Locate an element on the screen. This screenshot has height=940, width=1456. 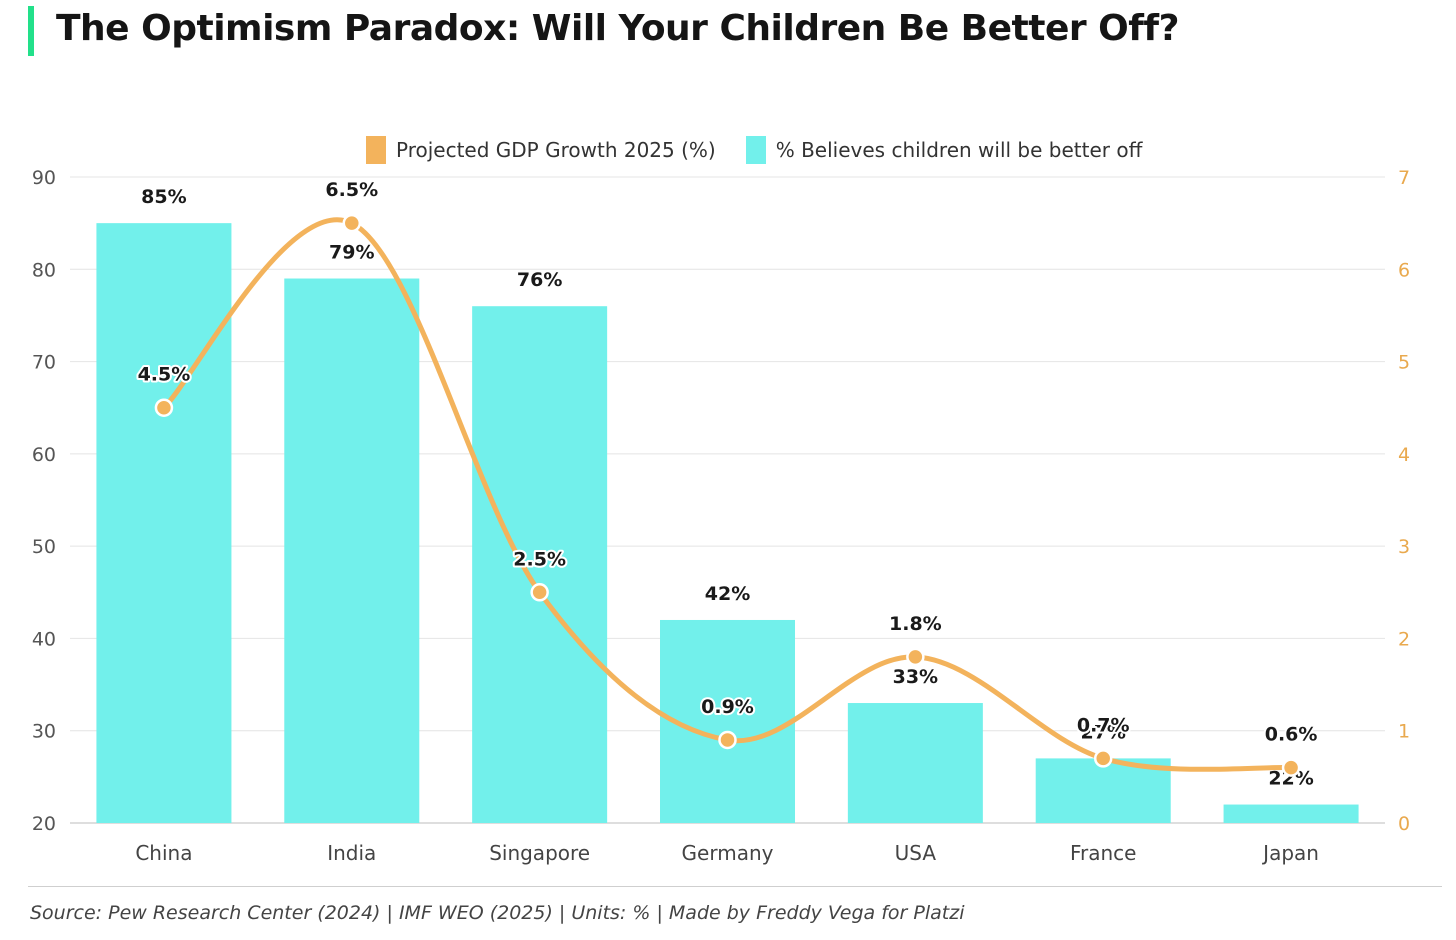
line-value-label: 6.5% is located at coordinates (351, 190).